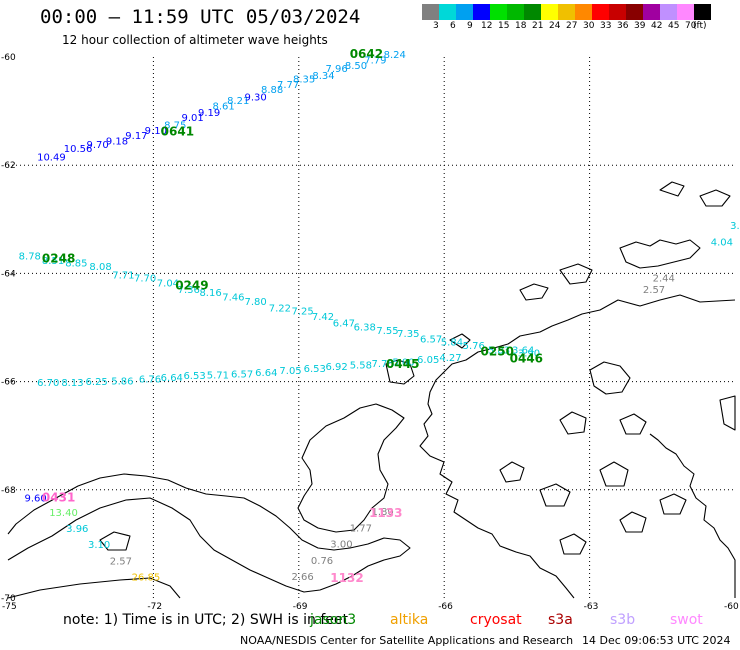 The height and width of the screenshot is (650, 740). What do you see at coordinates (98, 145) in the screenshot?
I see `wave-height-value: 9.70` at bounding box center [98, 145].